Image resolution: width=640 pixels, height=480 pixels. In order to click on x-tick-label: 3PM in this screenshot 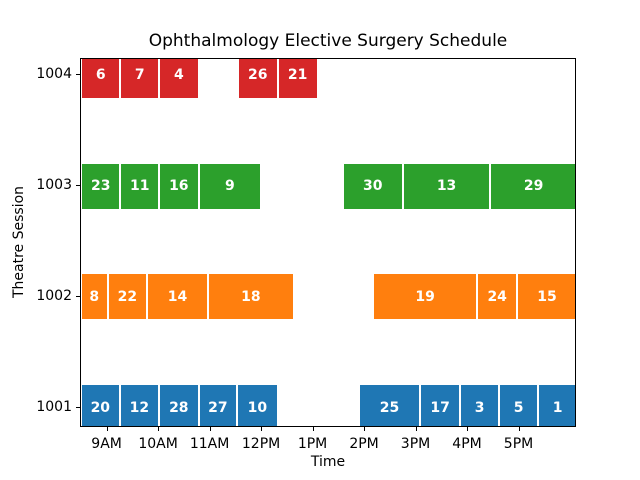, I will do `click(415, 444)`.